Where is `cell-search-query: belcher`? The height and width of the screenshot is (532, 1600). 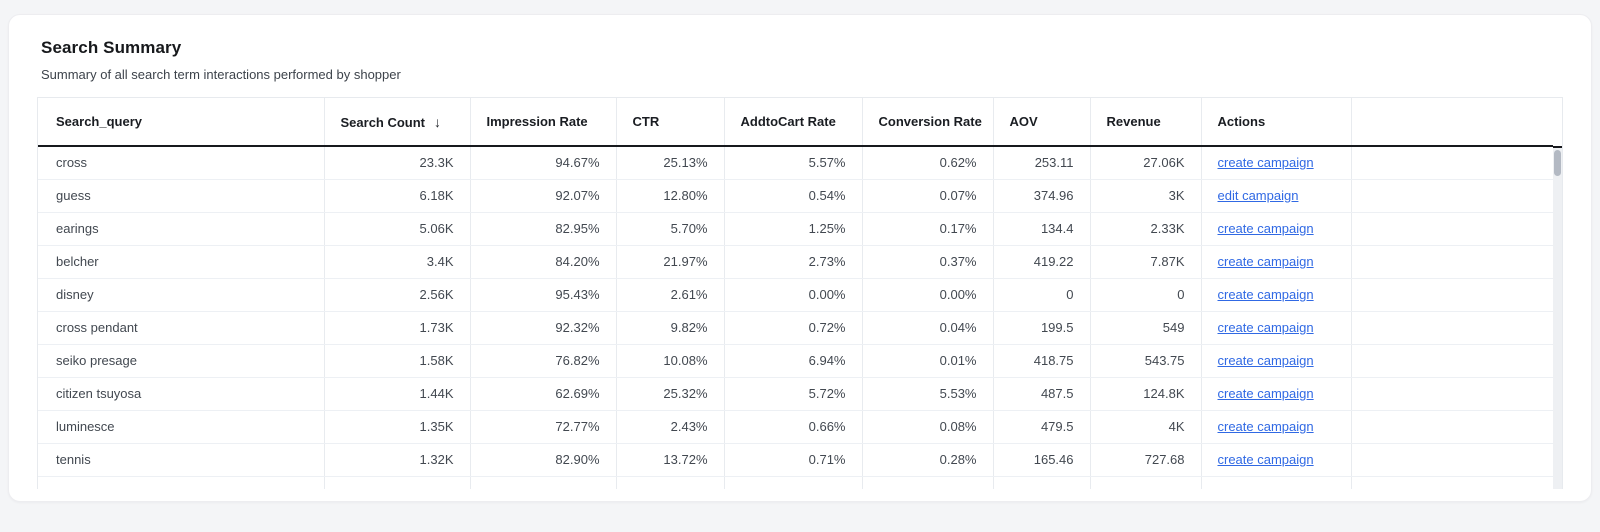
cell-search-query: belcher is located at coordinates (181, 262).